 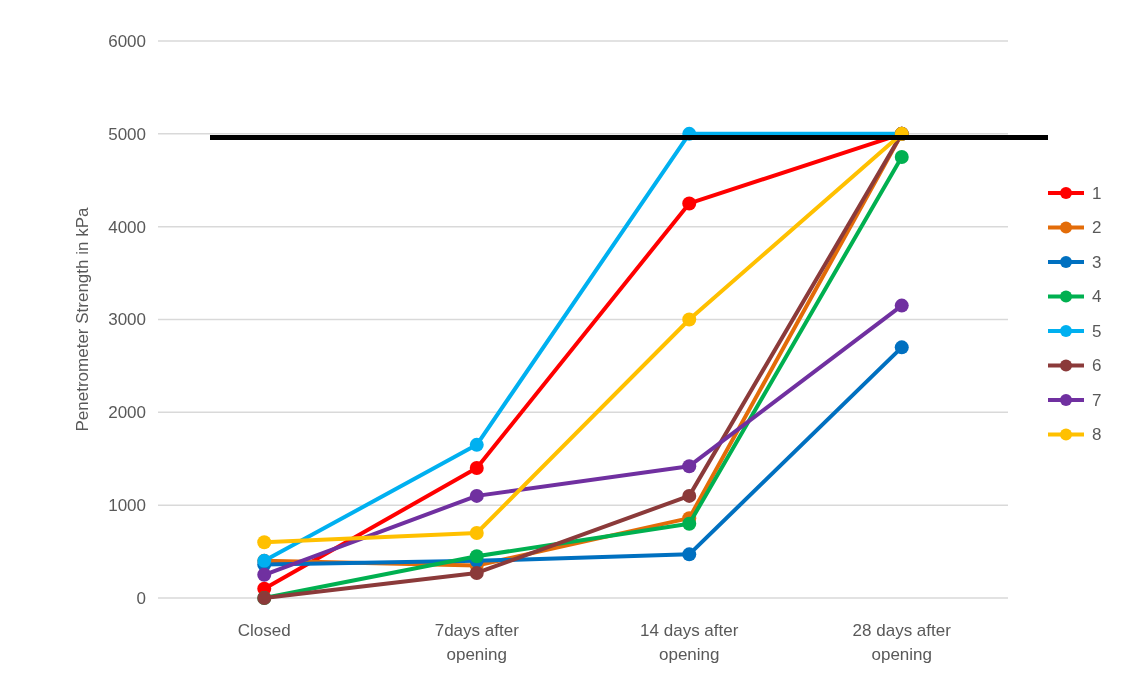 What do you see at coordinates (477, 642) in the screenshot?
I see `x-tick-label: 7days after opening` at bounding box center [477, 642].